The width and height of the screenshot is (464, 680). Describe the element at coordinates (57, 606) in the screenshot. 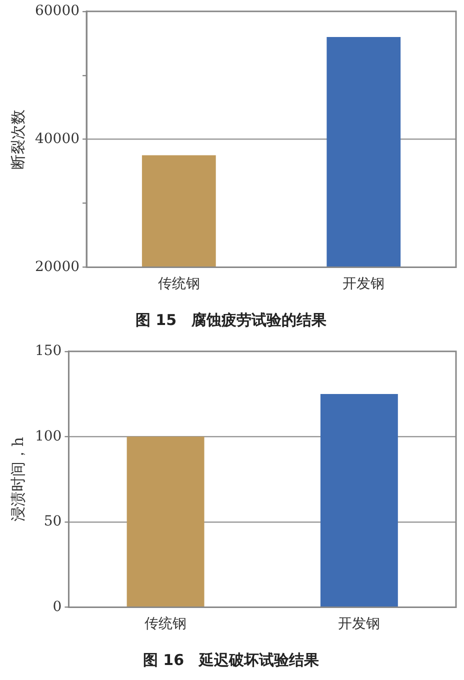

I see `y-tick-label: 0` at that location.